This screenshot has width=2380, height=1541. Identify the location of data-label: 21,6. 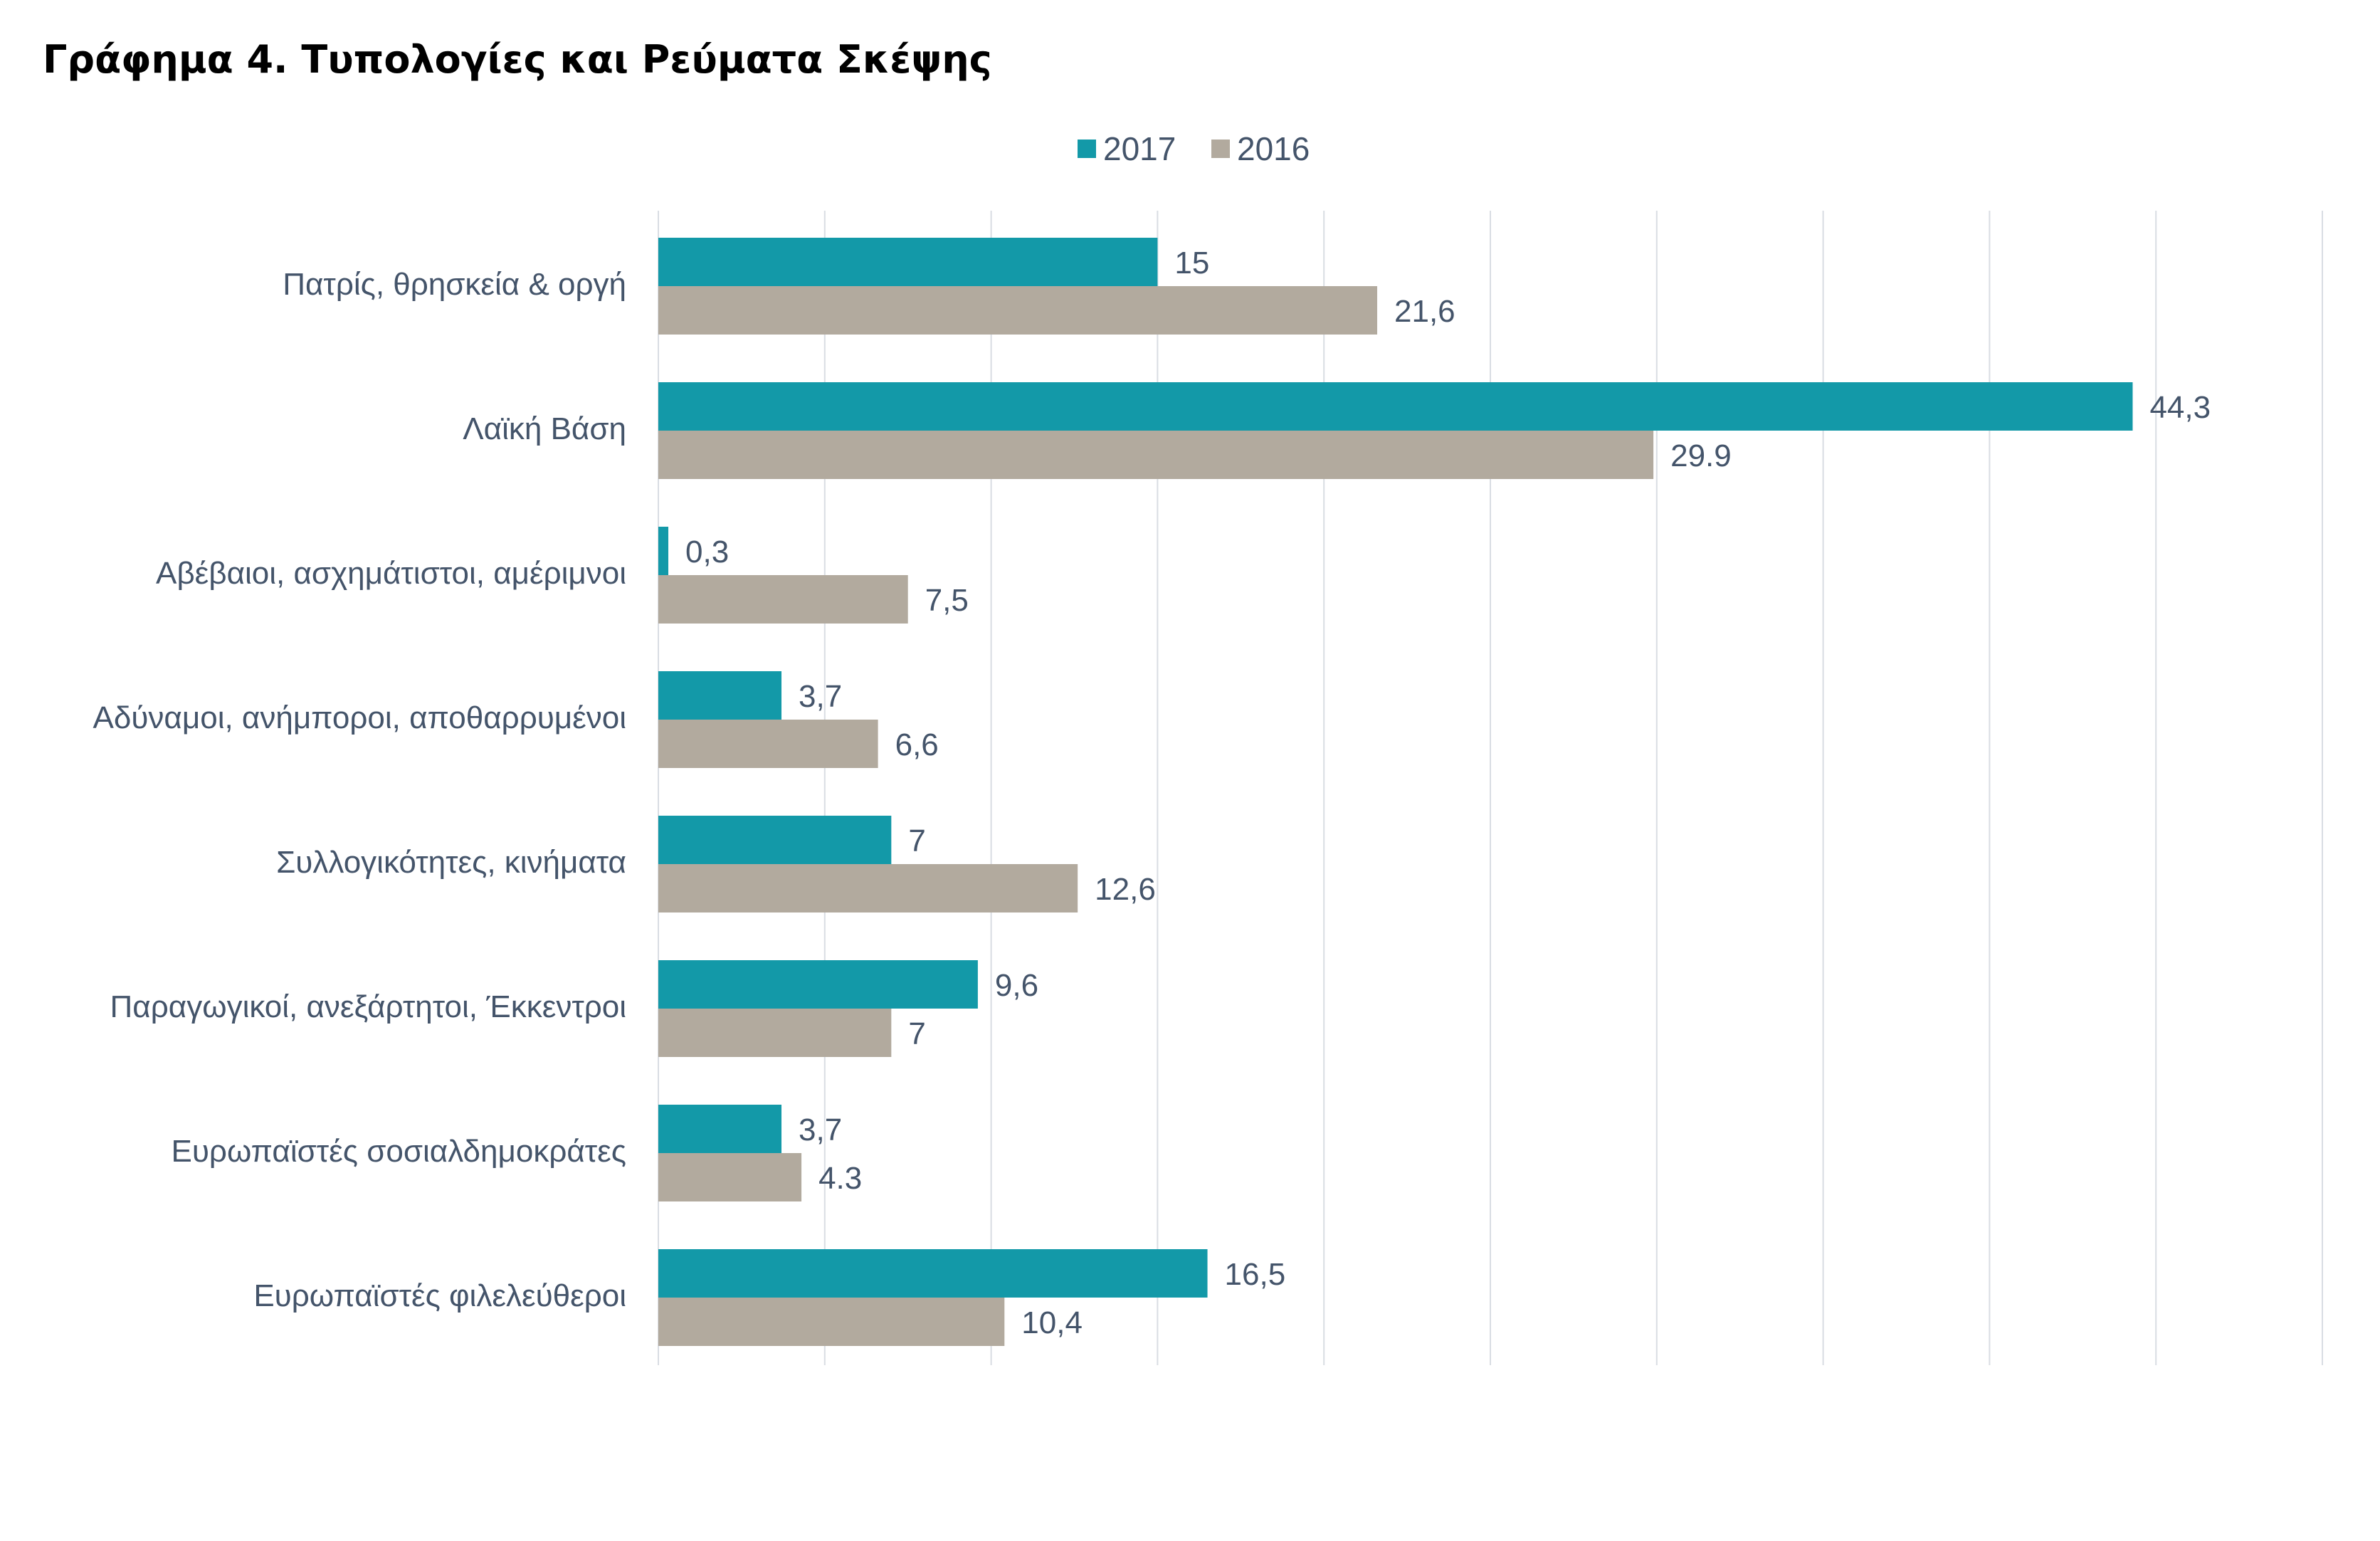
(1424, 311).